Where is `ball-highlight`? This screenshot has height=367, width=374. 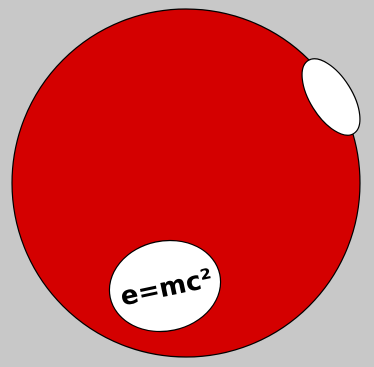 ball-highlight is located at coordinates (331, 97).